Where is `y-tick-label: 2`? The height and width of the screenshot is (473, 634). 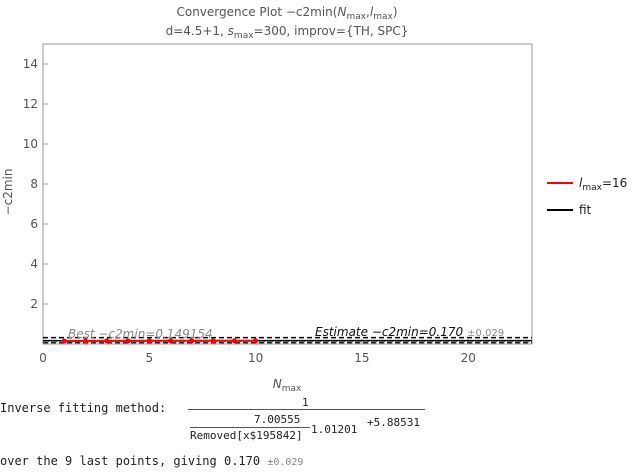
y-tick-label: 2 is located at coordinates (34, 304).